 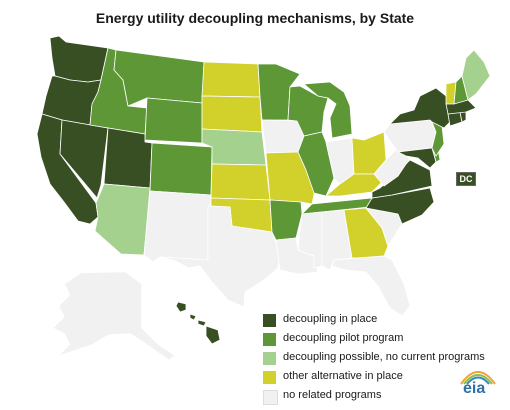 I want to click on eia-logo-arc-icon, so click(x=478, y=378).